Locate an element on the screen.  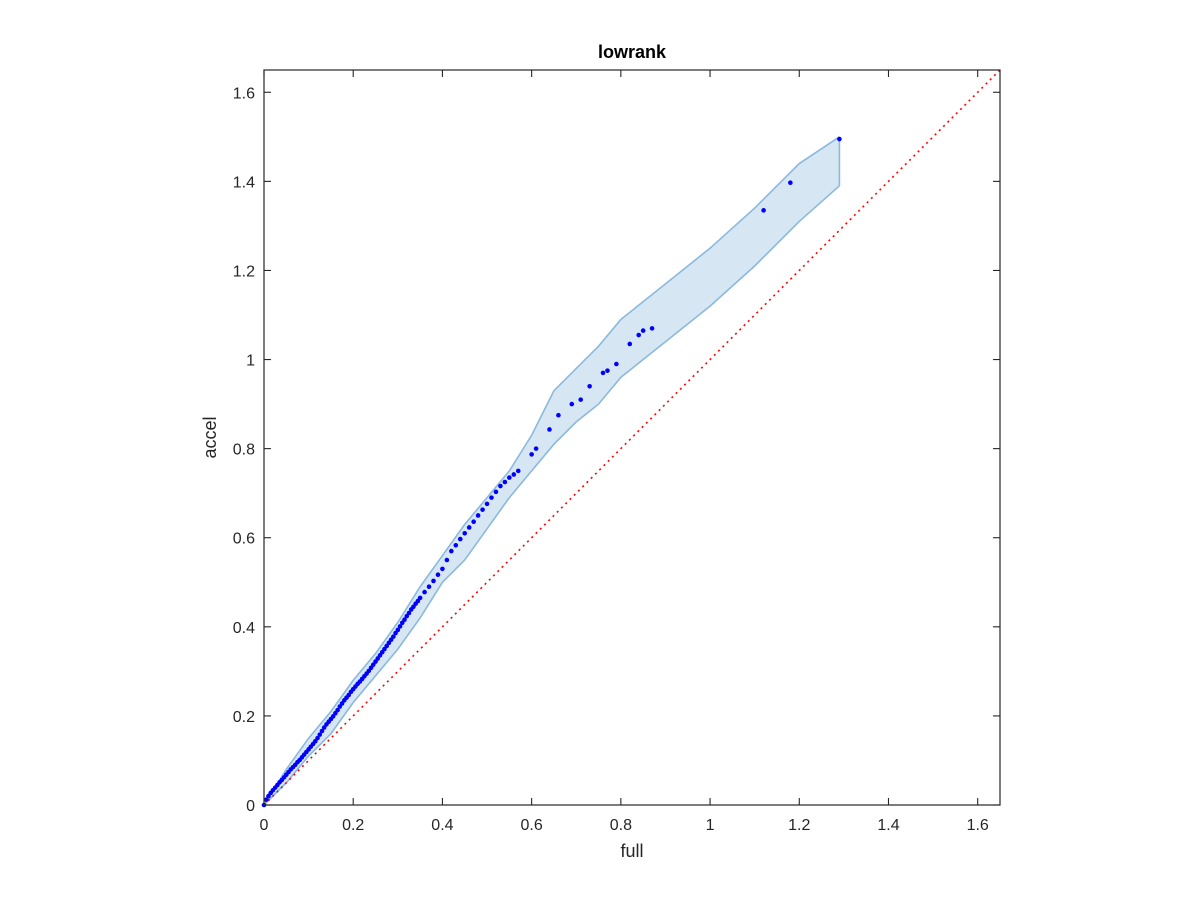
x-tick-label: 1 is located at coordinates (710, 825).